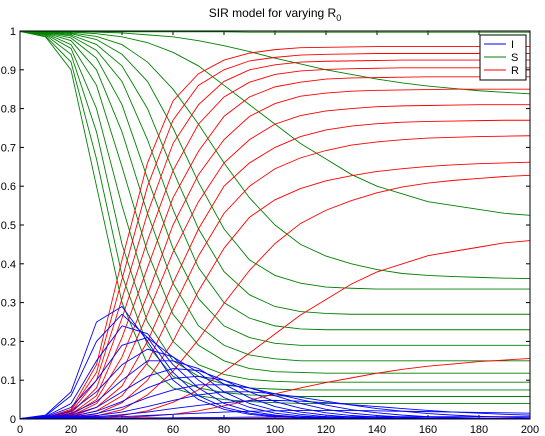 Image resolution: width=545 pixels, height=436 pixels. Describe the element at coordinates (71, 430) in the screenshot. I see `x-tick-label: 20` at that location.